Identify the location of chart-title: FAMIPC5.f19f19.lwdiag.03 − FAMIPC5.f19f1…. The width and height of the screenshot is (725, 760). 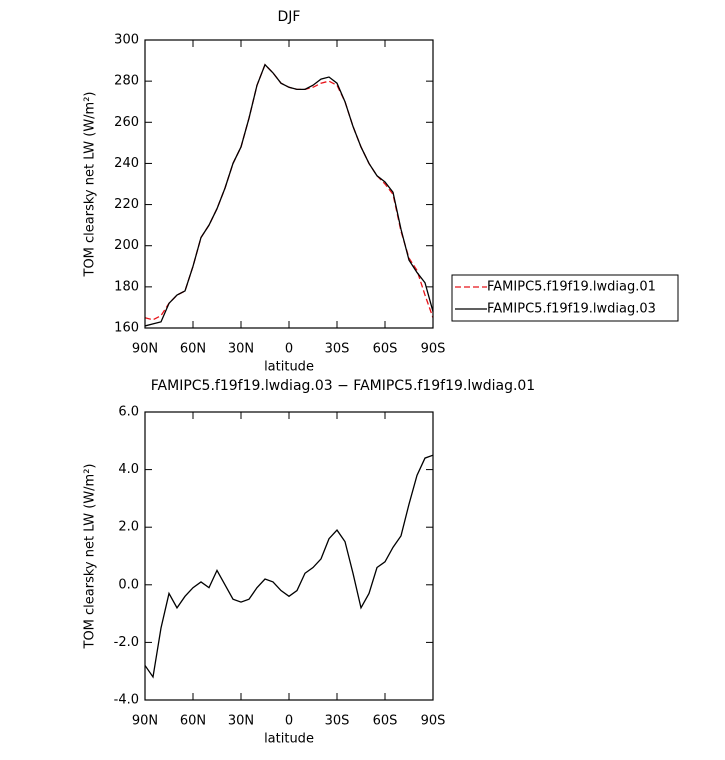
(343, 386).